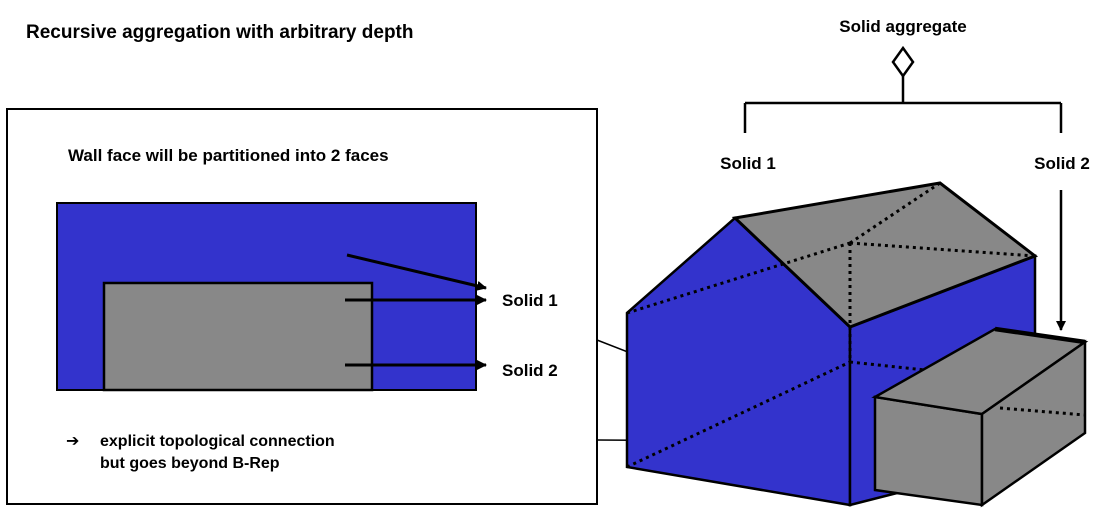 This screenshot has width=1102, height=514. What do you see at coordinates (748, 163) in the screenshot?
I see `tree-solid1-label: Solid 1` at bounding box center [748, 163].